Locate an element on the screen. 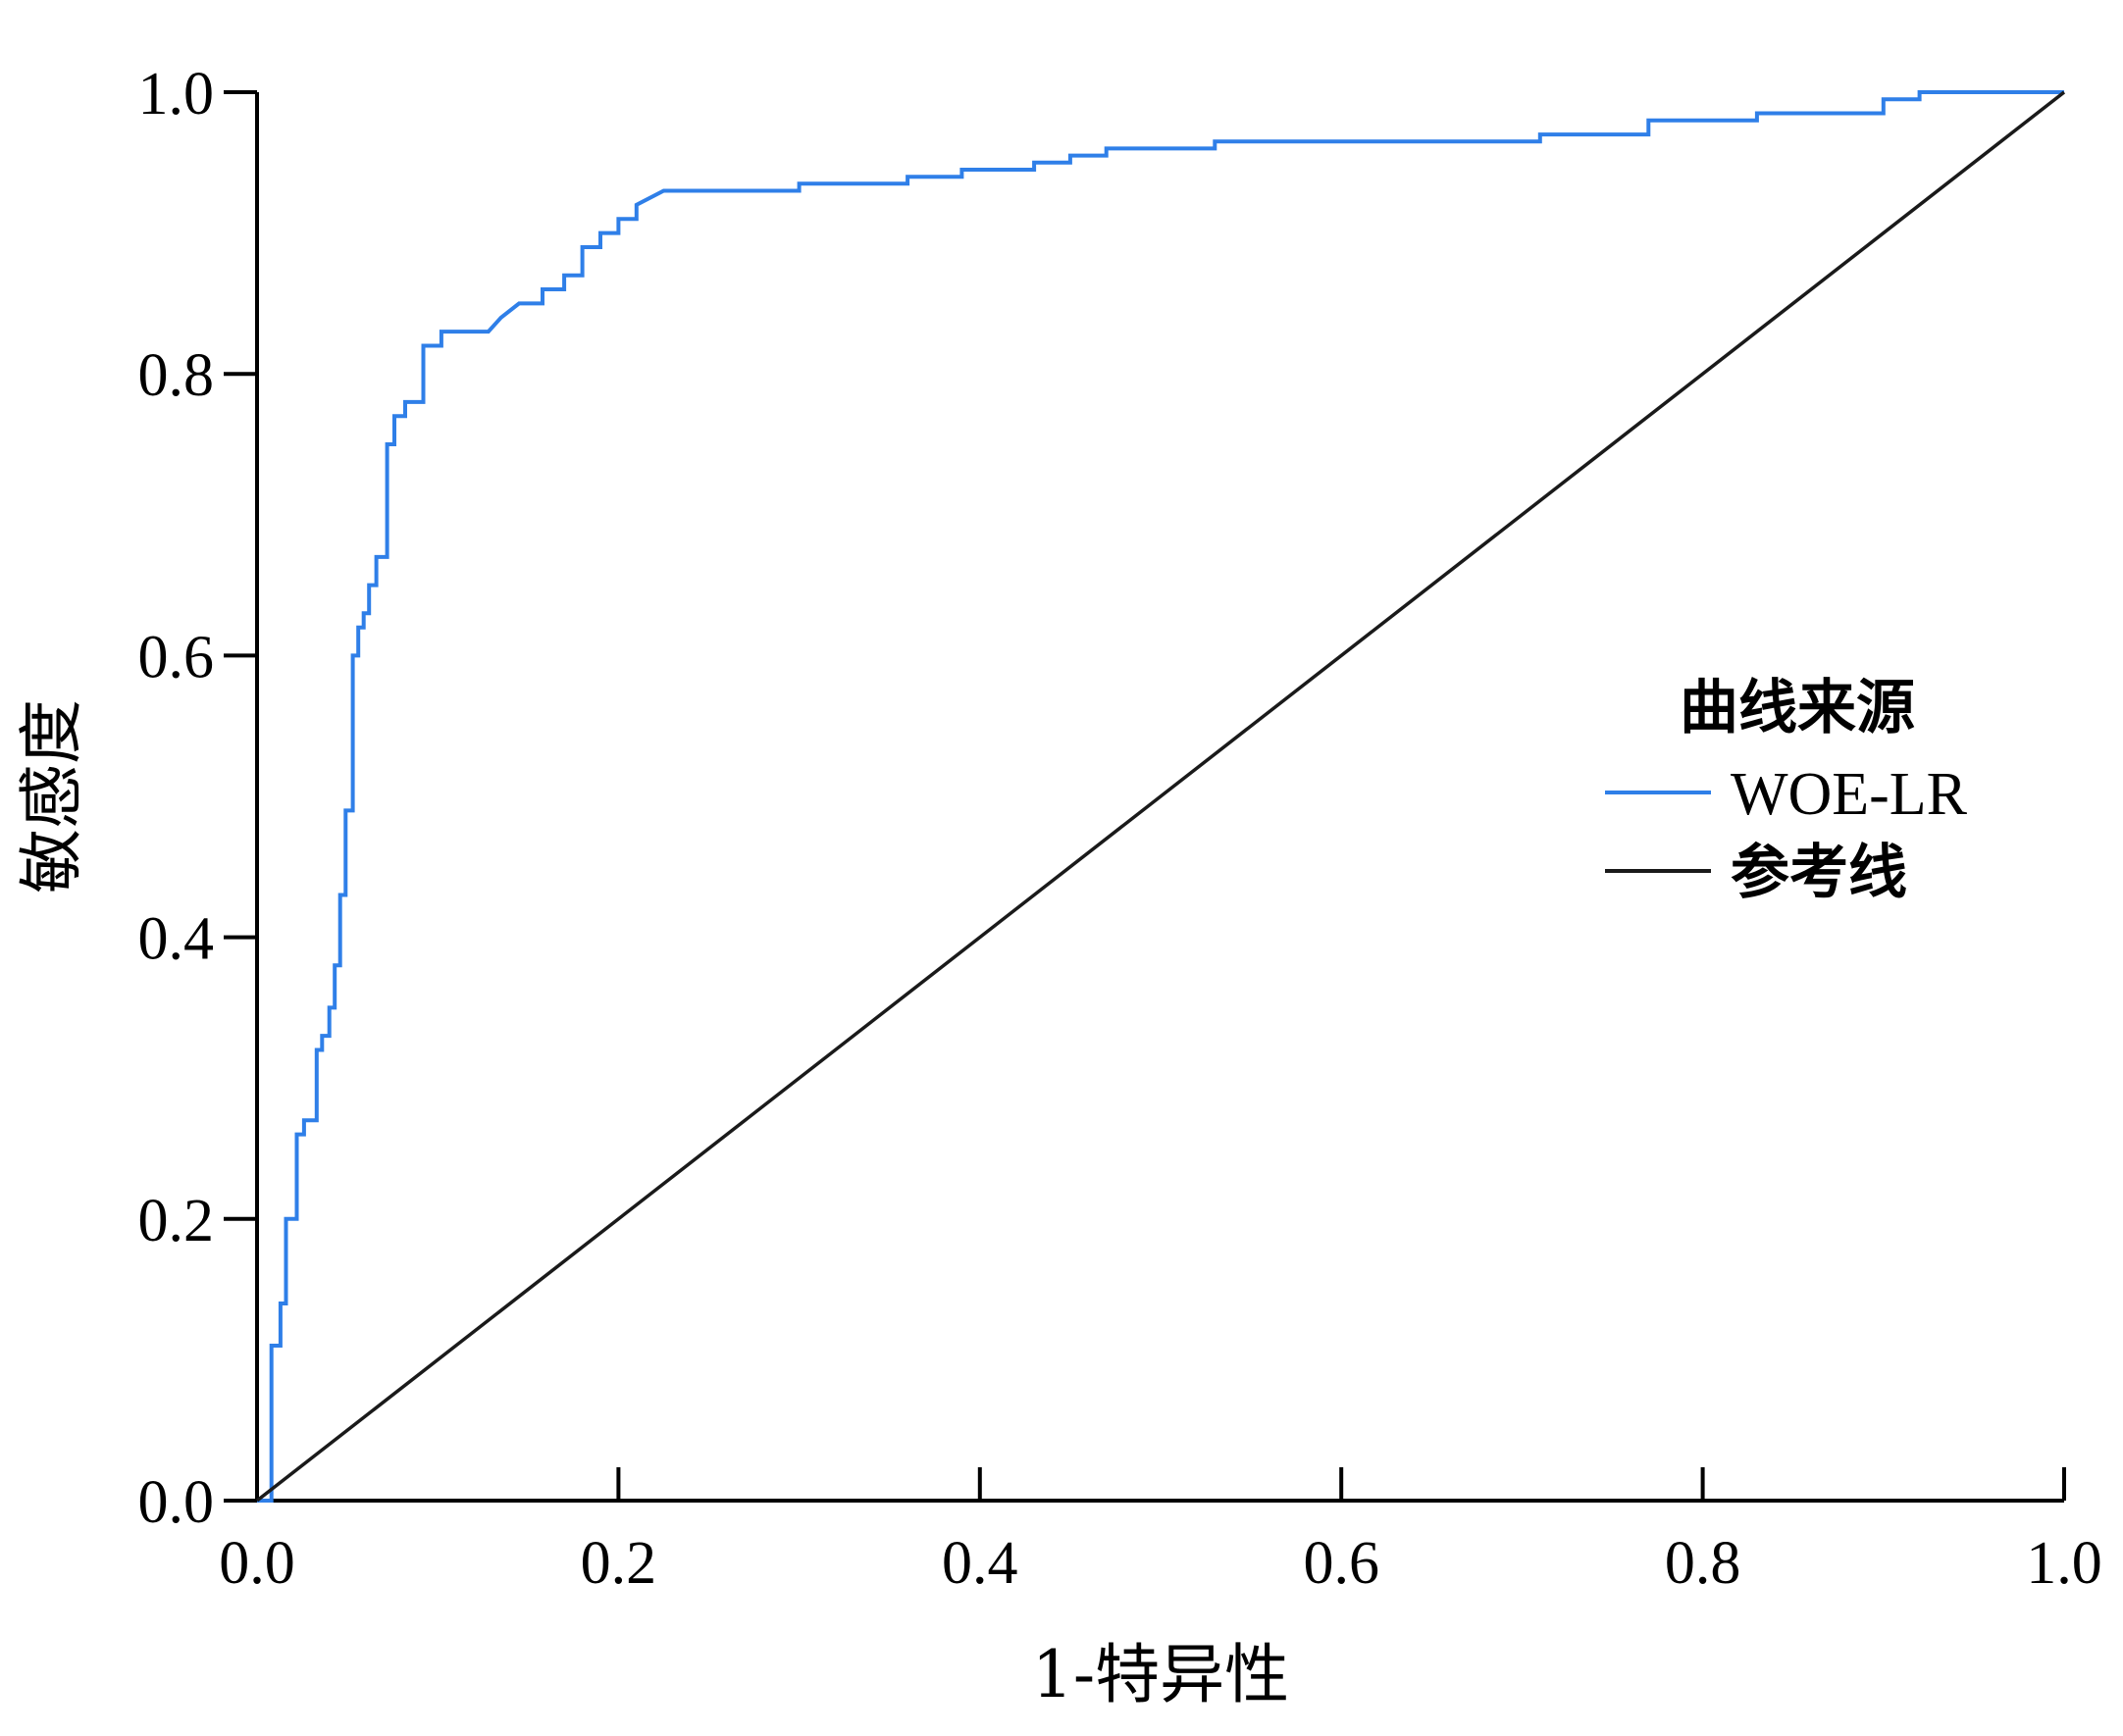  x-axis-title: 1-特异性 is located at coordinates (1160, 1675).